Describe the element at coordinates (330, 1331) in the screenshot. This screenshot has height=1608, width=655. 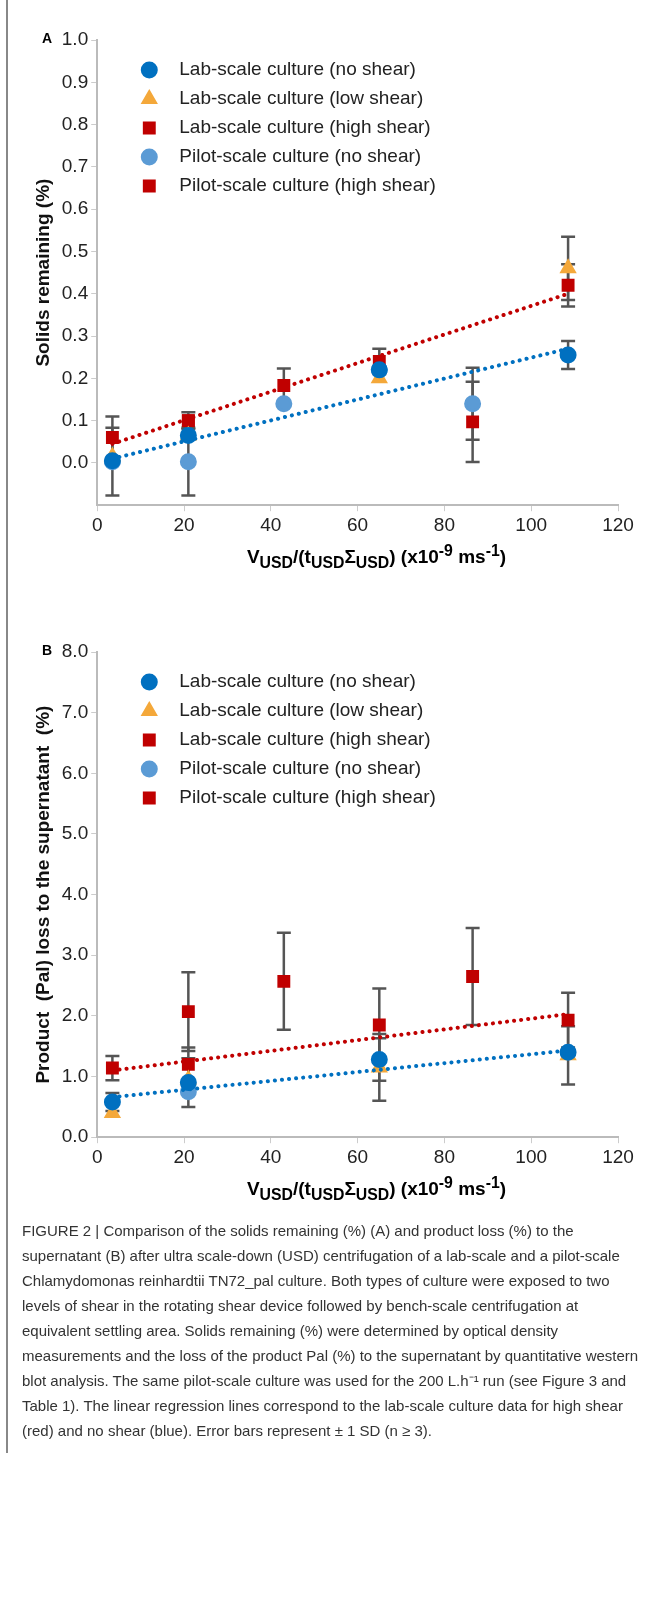
I see `text: FIGURE 2 | Comparison of the solids remaining (%) (A) and product loss (%) to the supernatant (B) after ultra scale-down (USD) centrifugation of a lab-scale and a pilot-scale Chlamydomonas reinhardtii TN72_pal culture. Both types of culture were exposed to two levels of shear in the rotating shear device followed by bench-scale centrifugation at equivalent settling area. Solids remaining (%) were determined by optical density measurements and the loss of the product Pal (%) to the supernatant by quantitative western blot analysis. The same pilot-scale culture was used for the 200 L.h⁻¹ run (see Figure 3 and Table 1). The linear regression lines correspond to the lab-scale culture data for high shear (red) and no shear (blue). Error bars represent ± 1 SD (n ≥ 3).` at that location.